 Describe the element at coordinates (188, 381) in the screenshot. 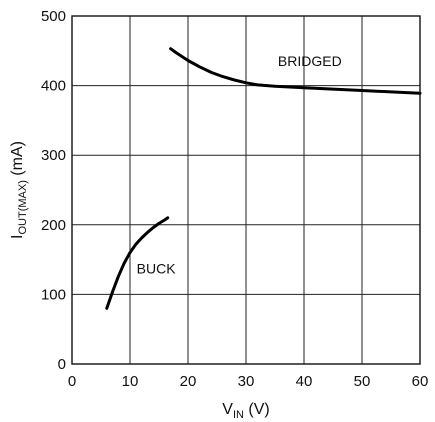

I see `x-tick-label-20: 20` at that location.